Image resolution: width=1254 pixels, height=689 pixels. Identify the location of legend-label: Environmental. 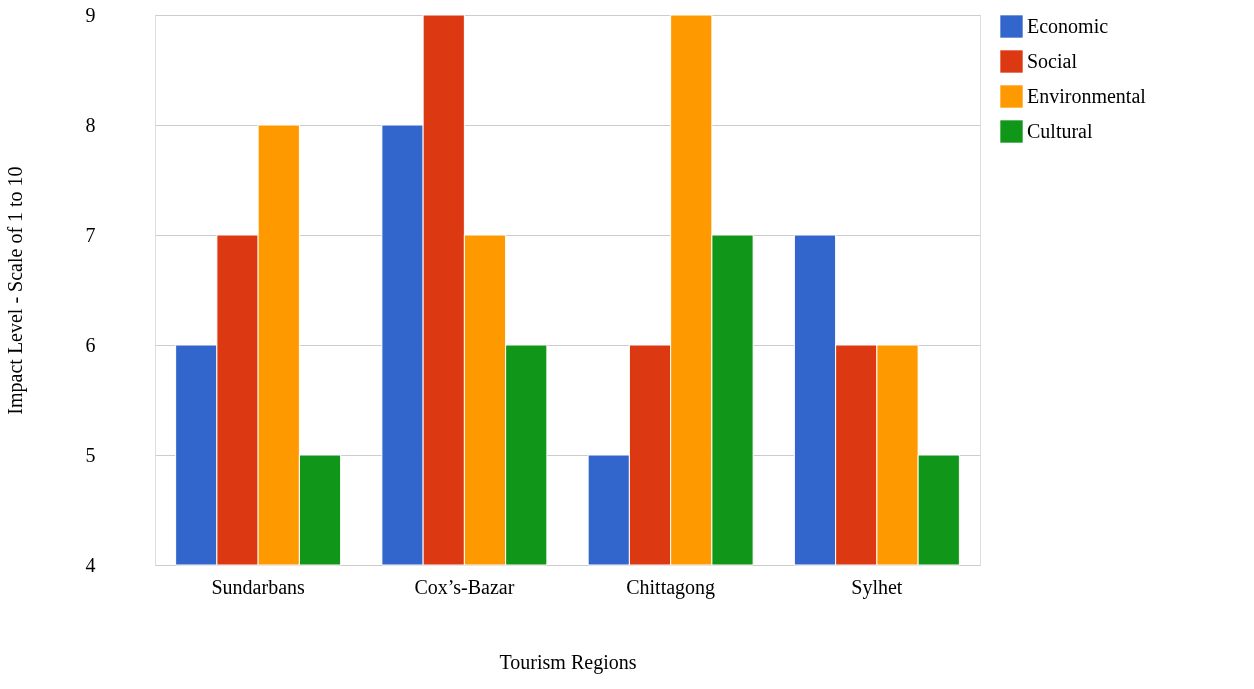
(1087, 95).